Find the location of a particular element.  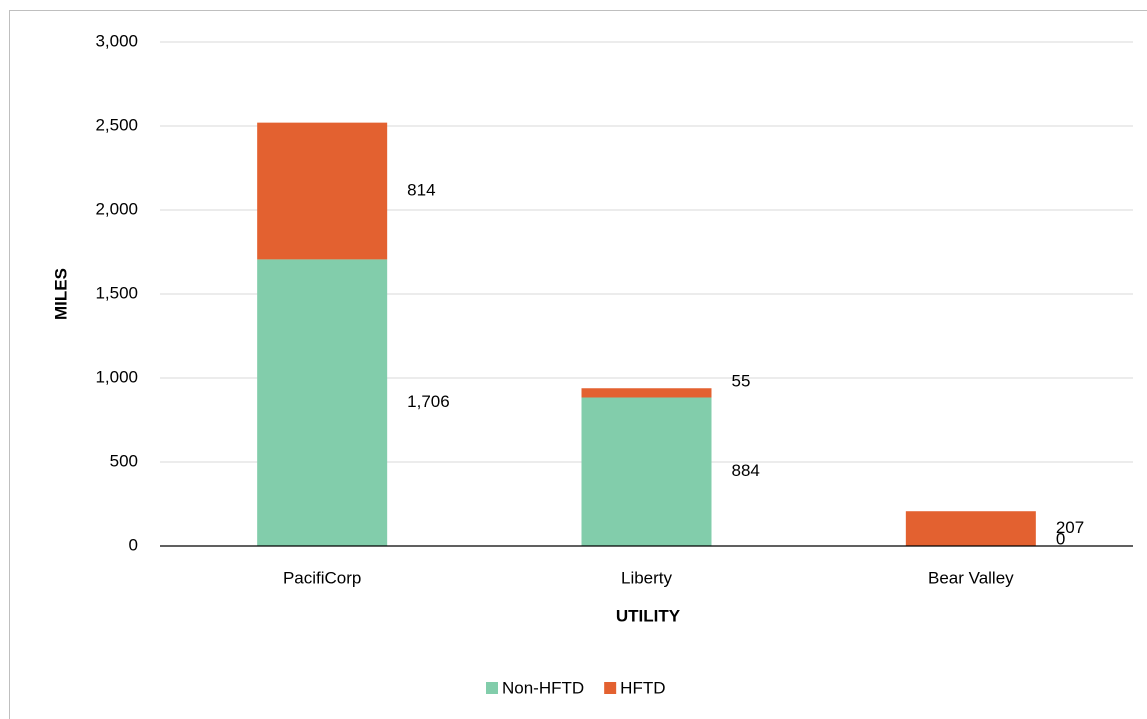

data-label: 0 is located at coordinates (1060, 538).